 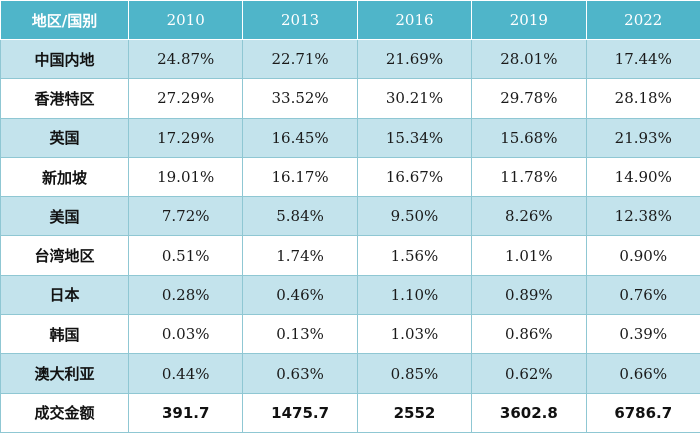 What do you see at coordinates (642, 255) in the screenshot?
I see `value-cell: 0.90%` at bounding box center [642, 255].